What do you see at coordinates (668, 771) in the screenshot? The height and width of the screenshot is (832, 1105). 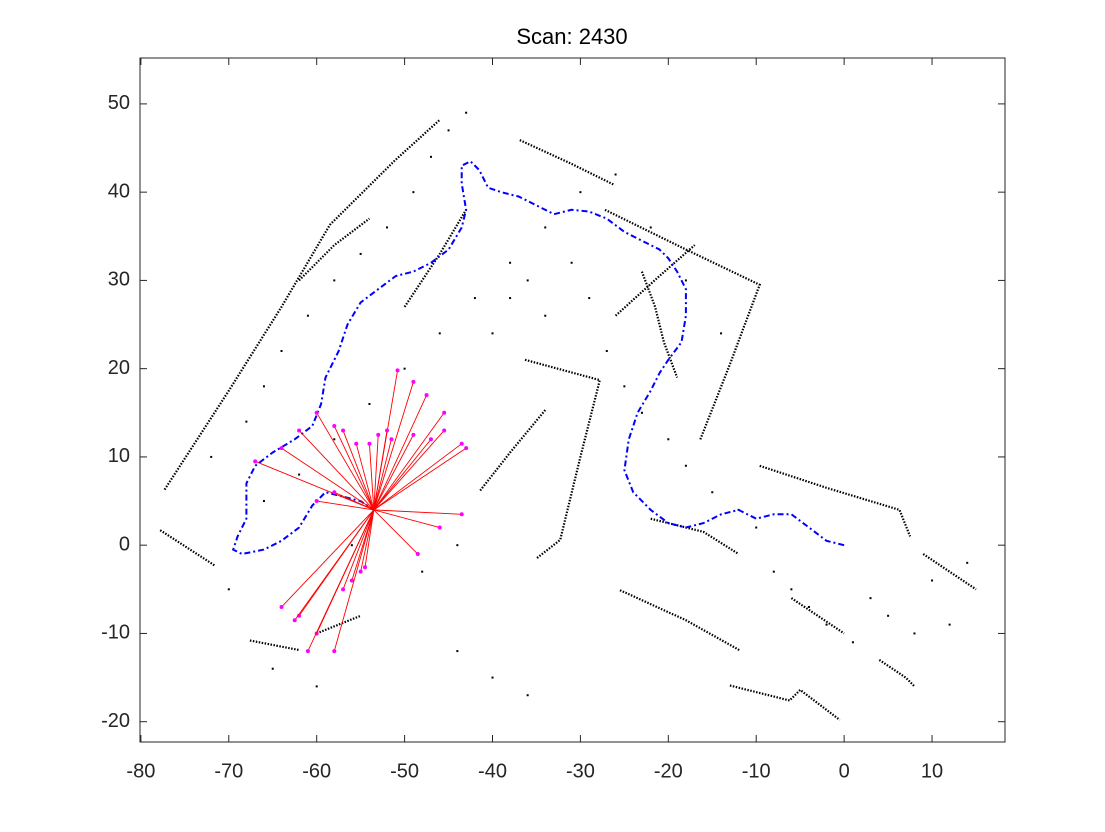 I see `x-tick-label: -20` at bounding box center [668, 771].